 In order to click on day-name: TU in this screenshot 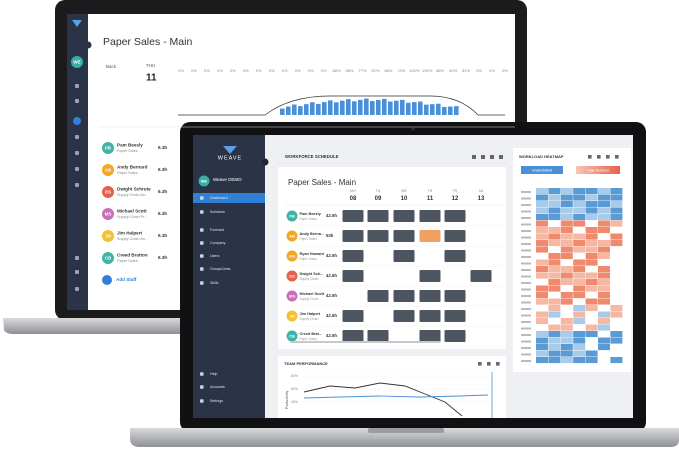, I will do `click(378, 191)`.